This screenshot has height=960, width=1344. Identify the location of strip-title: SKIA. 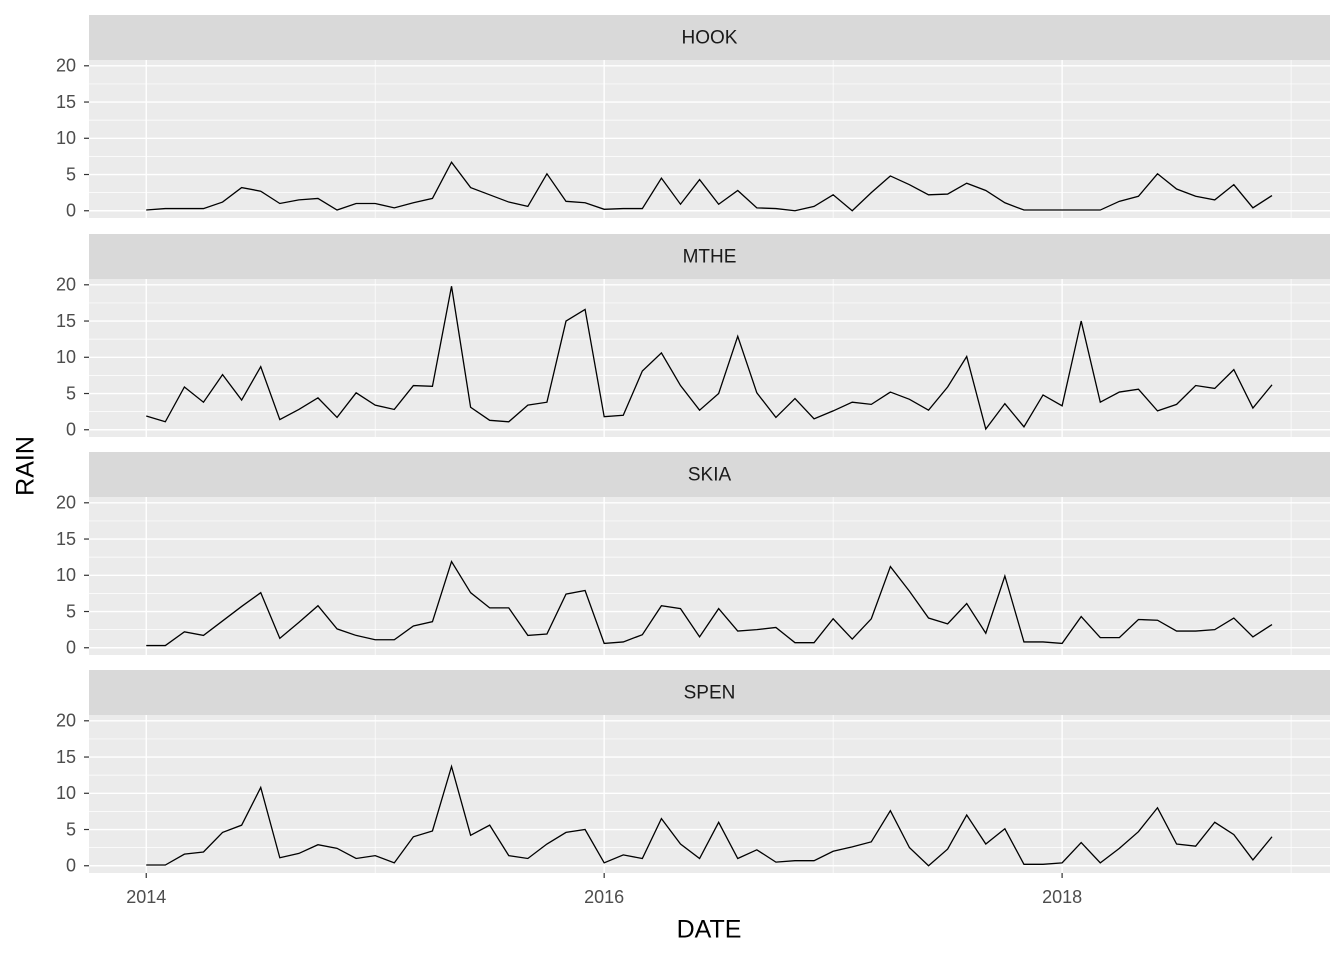
(710, 475).